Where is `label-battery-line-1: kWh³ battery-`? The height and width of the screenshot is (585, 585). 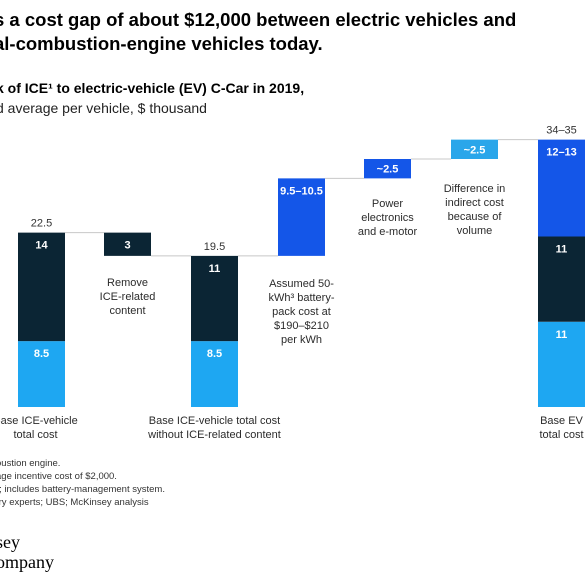
label-battery-line-1: kWh³ battery- is located at coordinates (301, 298).